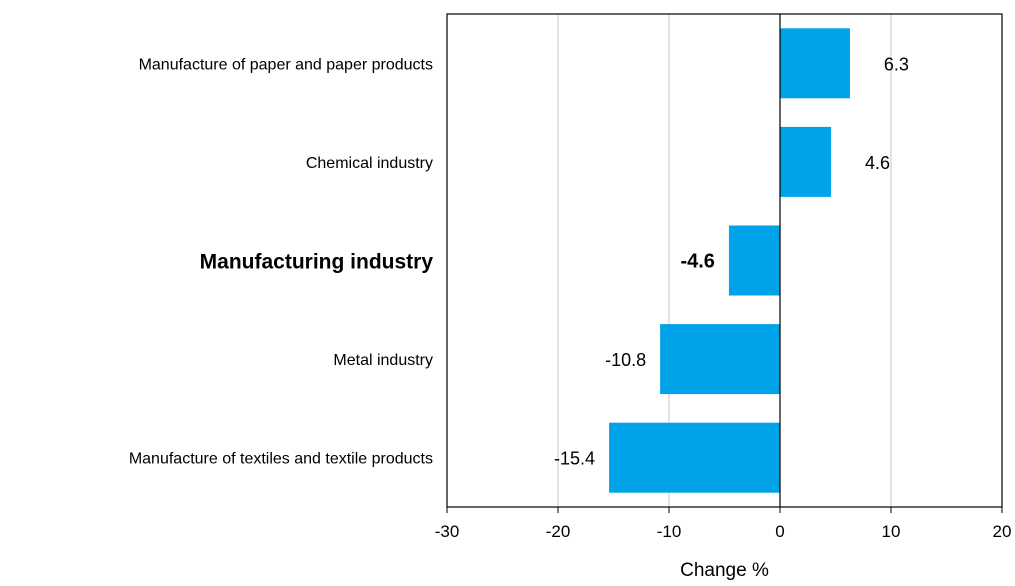 The width and height of the screenshot is (1015, 586). I want to click on category-label: Manufacturing industry, so click(317, 262).